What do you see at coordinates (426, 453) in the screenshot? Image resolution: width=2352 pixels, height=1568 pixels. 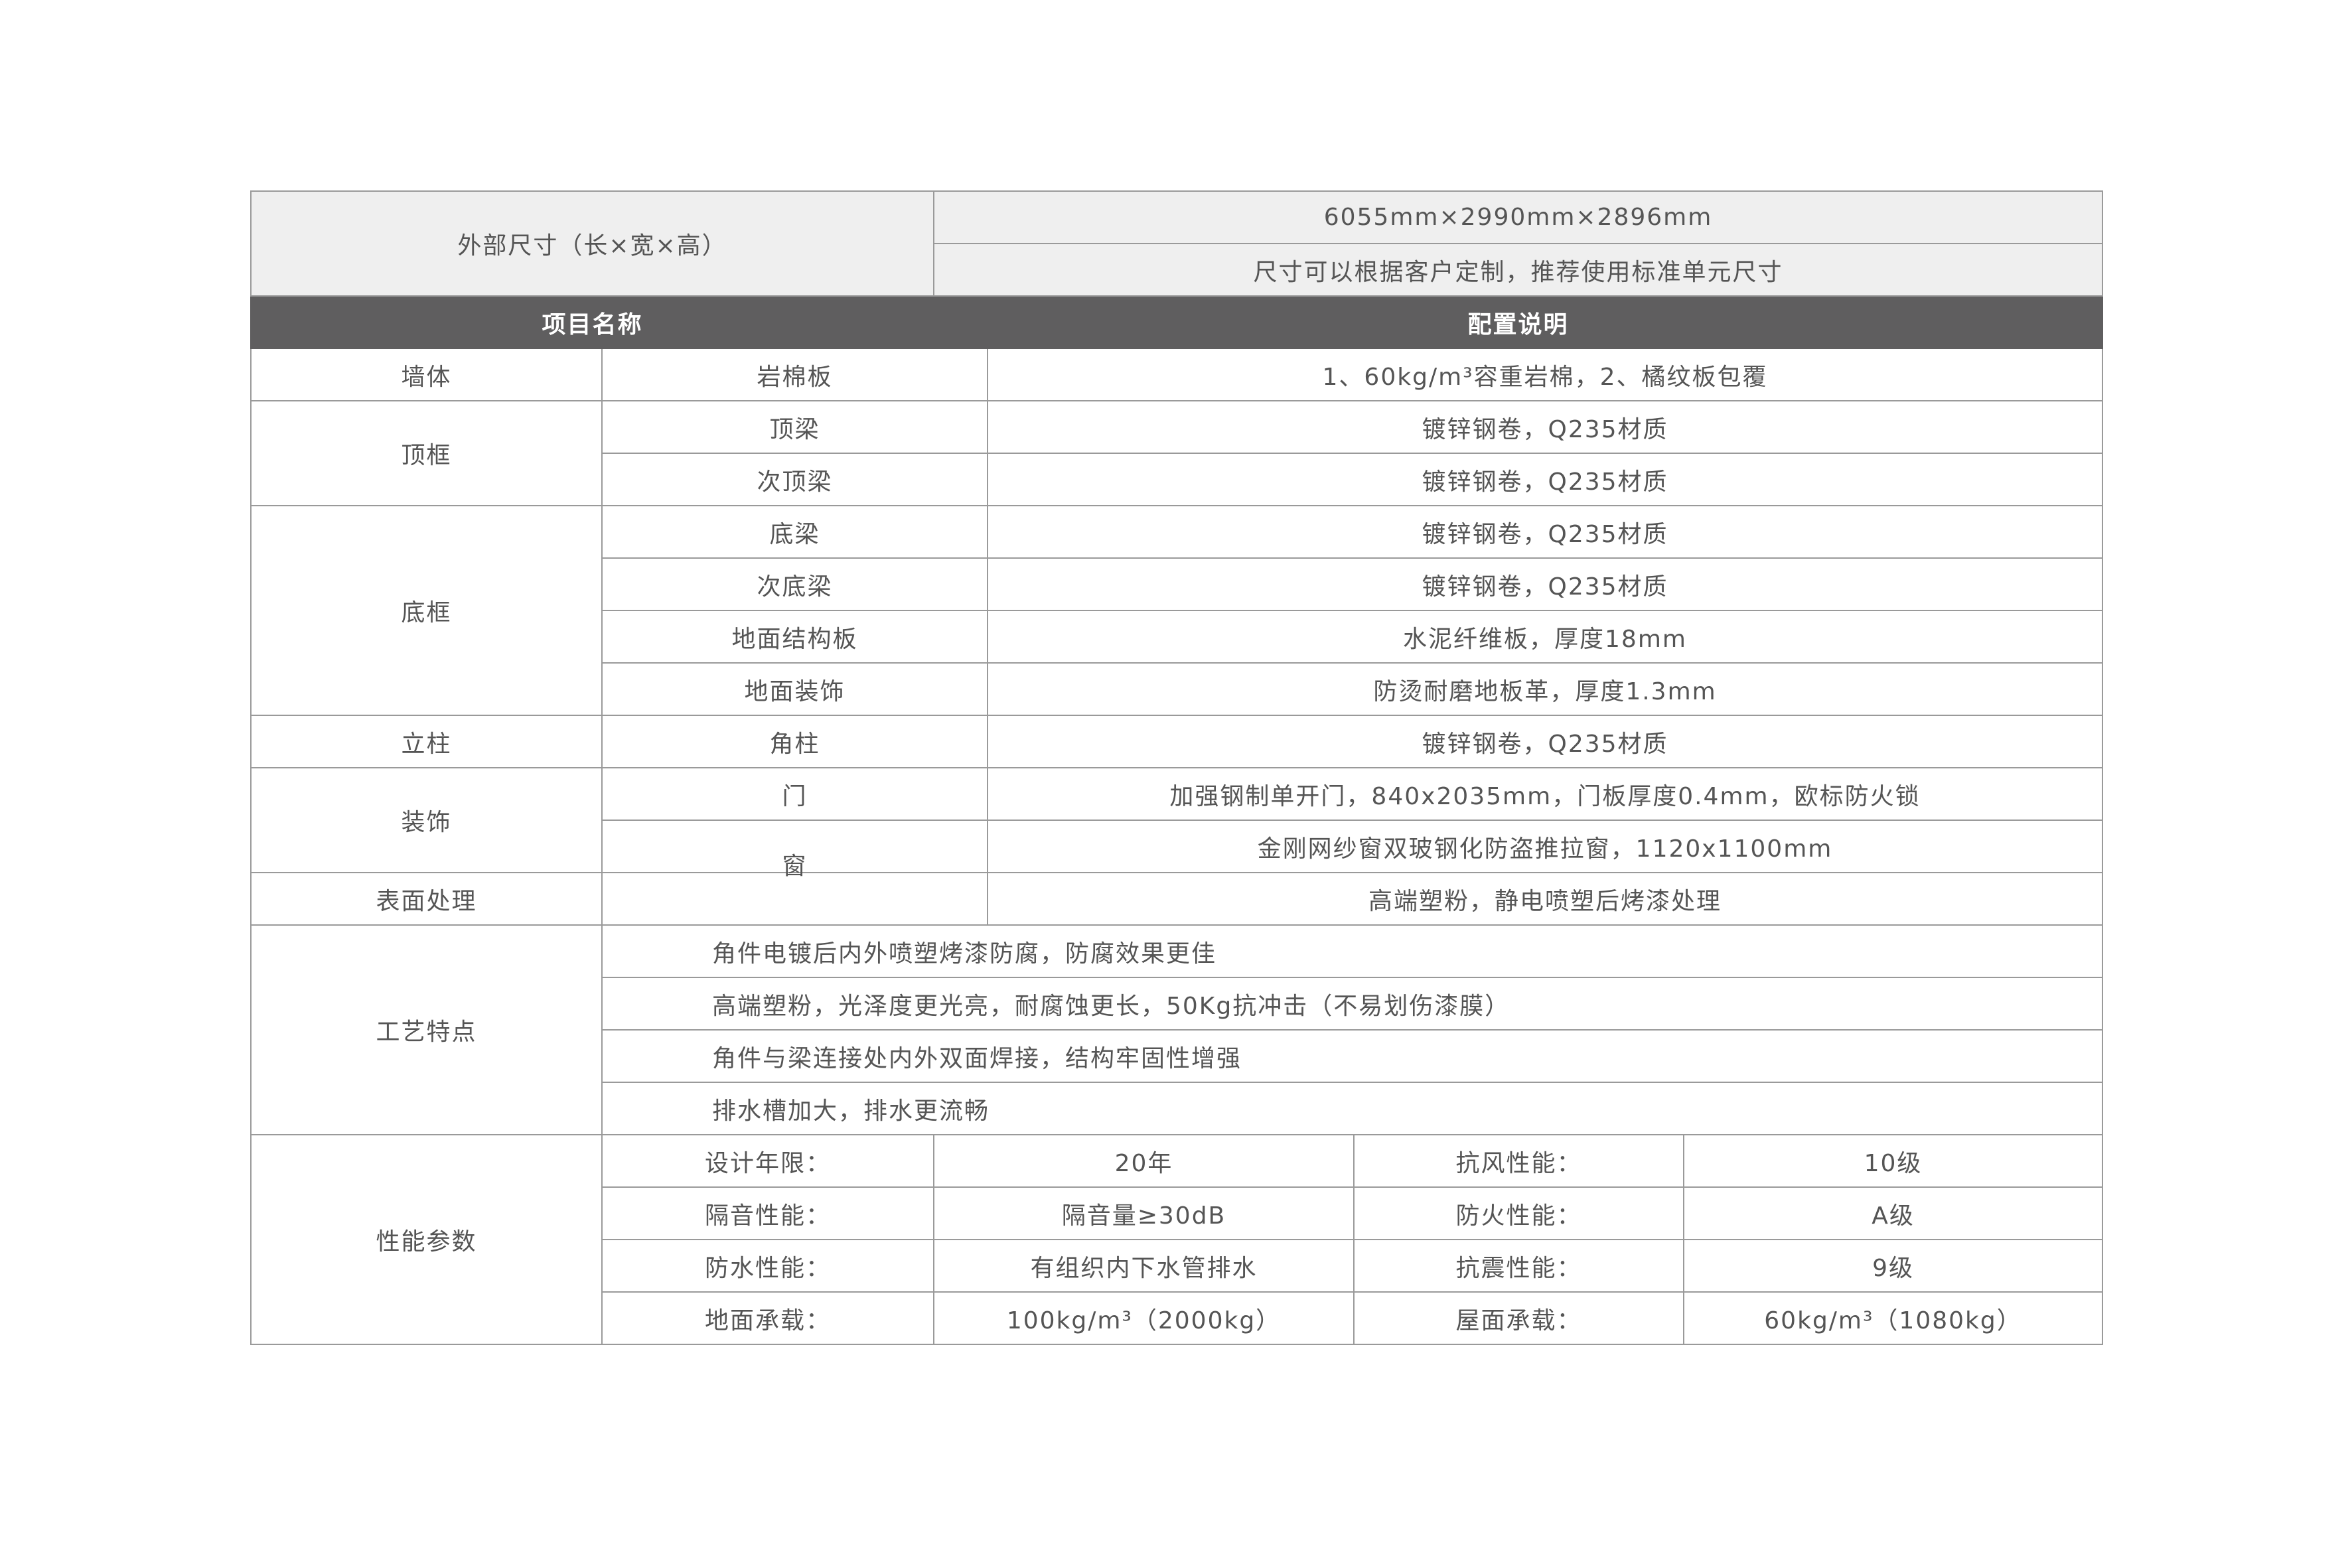 I see `group-cell: 顶框` at bounding box center [426, 453].